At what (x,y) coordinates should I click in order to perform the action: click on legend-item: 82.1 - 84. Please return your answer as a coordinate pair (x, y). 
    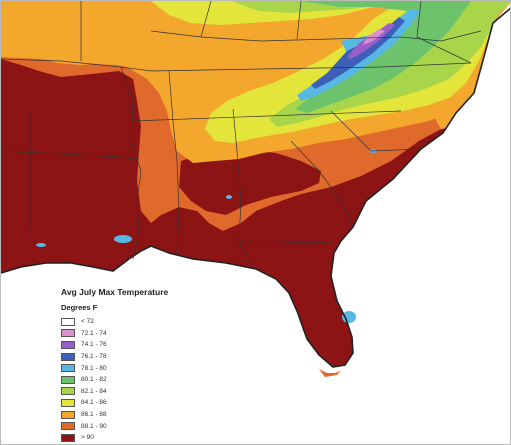
    Looking at the image, I should click on (141, 392).